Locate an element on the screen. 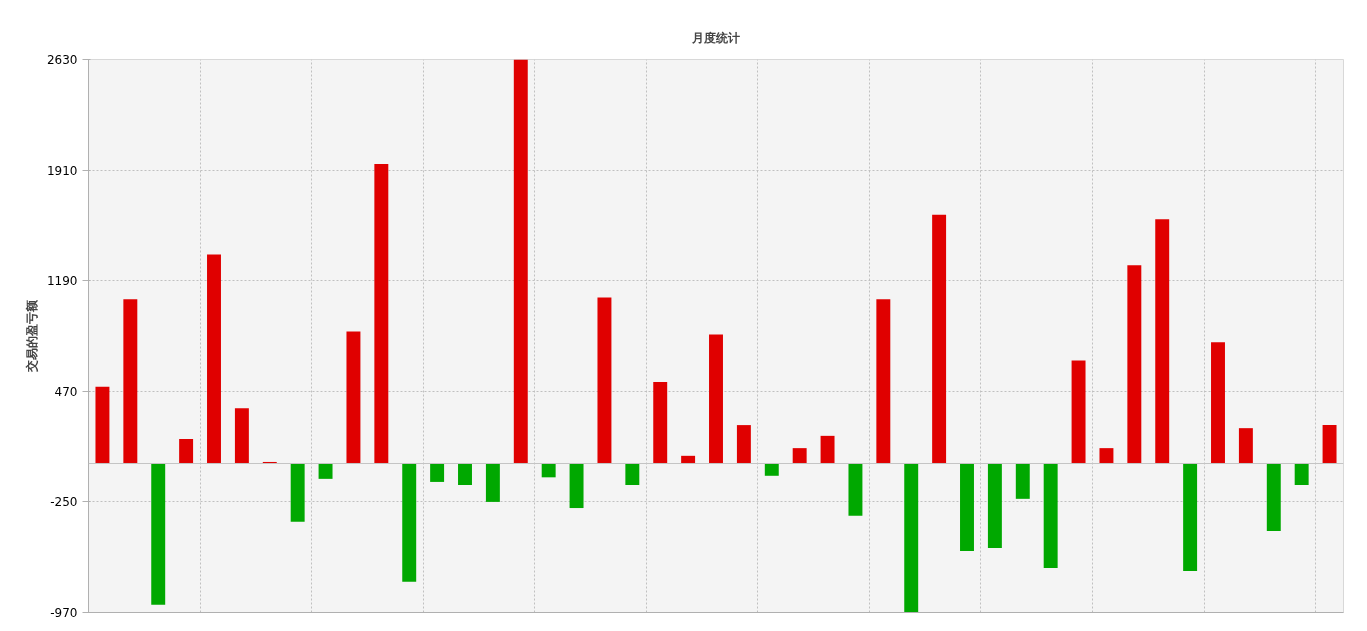 This screenshot has width=1367, height=631. y-tick-label: 1190 is located at coordinates (62, 281).